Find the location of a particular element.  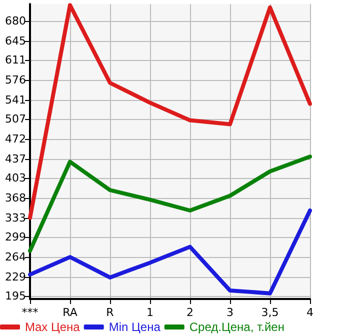

y-tick-label: 437 is located at coordinates (15, 159).